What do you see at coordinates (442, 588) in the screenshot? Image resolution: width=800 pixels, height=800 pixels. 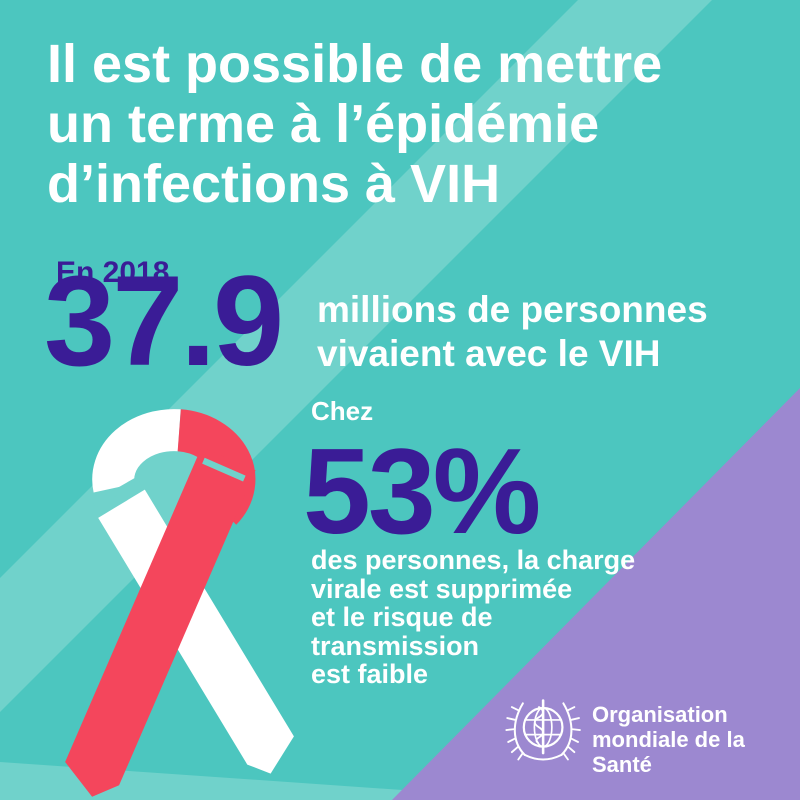 I see `stat-caption-line: virale est supprimée` at bounding box center [442, 588].